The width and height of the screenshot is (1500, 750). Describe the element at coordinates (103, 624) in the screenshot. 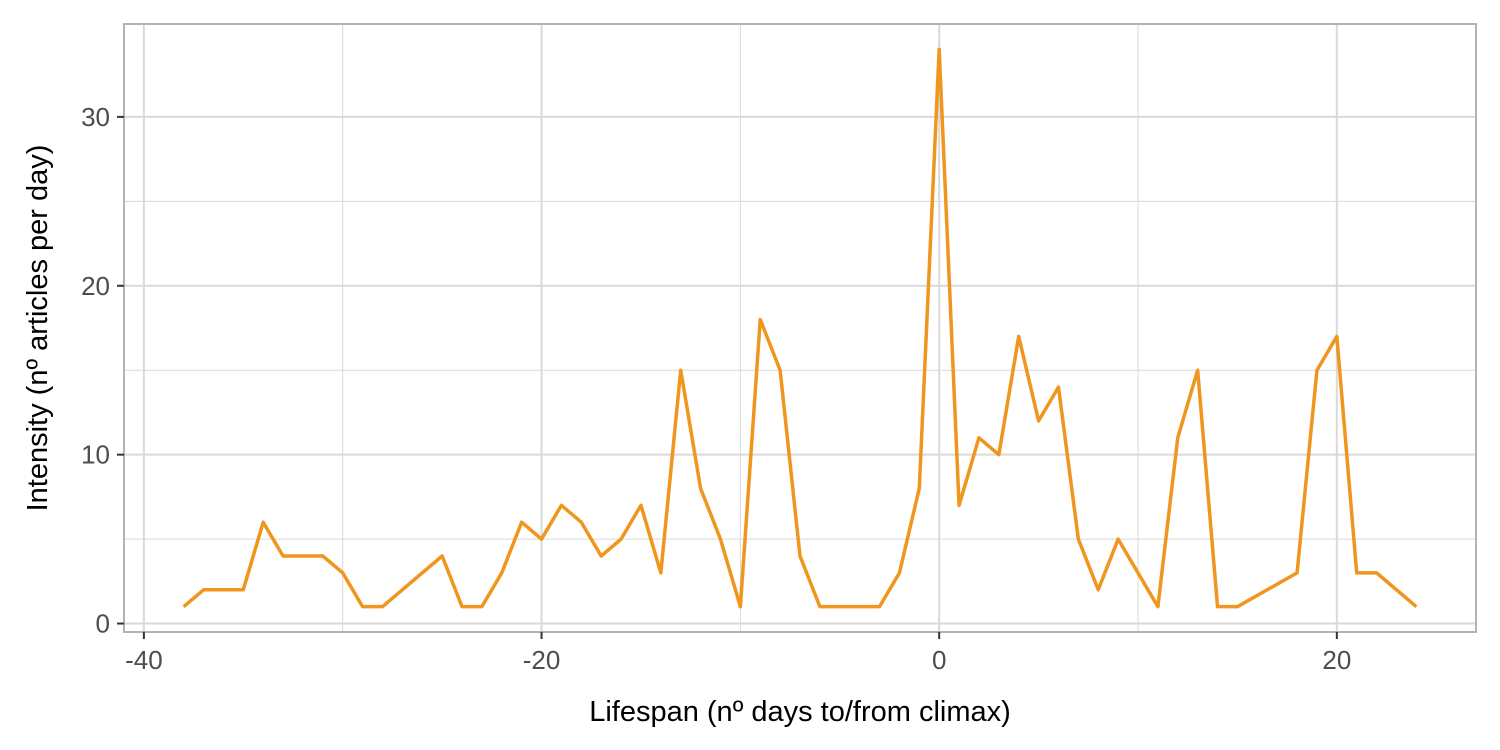

I see `y-tick-label: 0` at that location.